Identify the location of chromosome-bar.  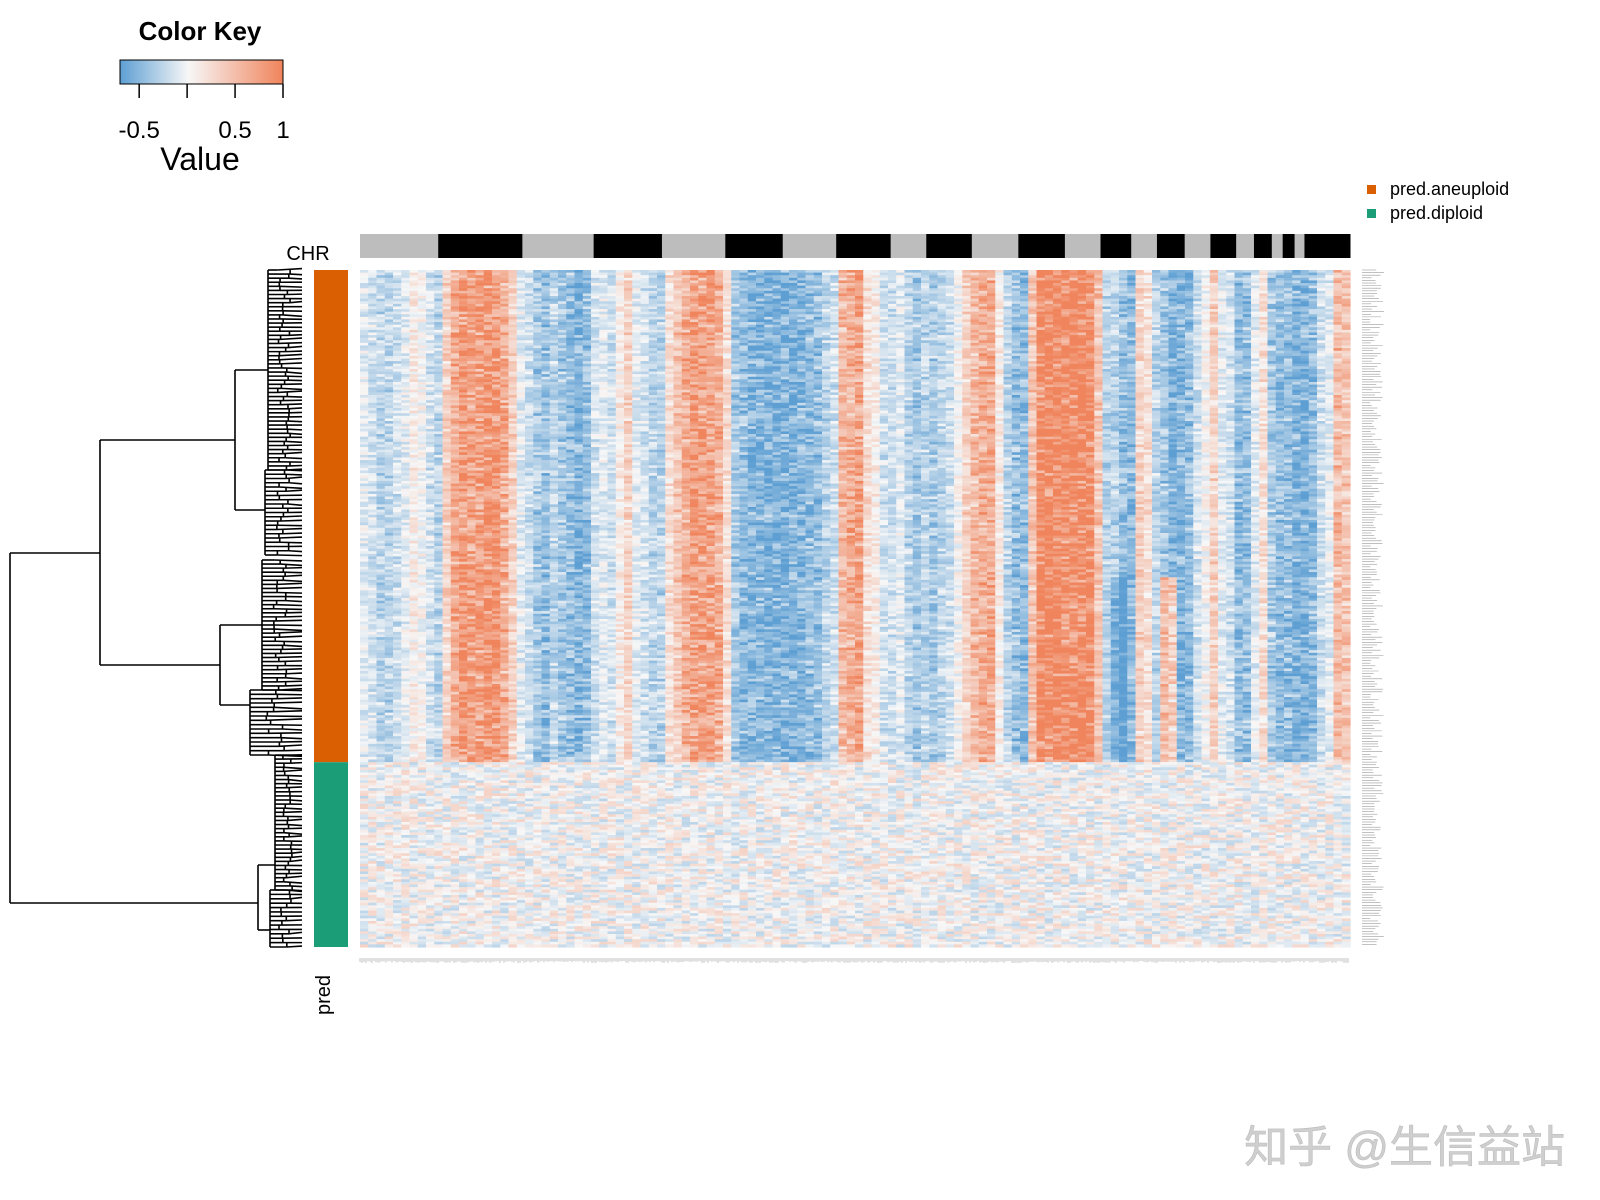
(855, 246).